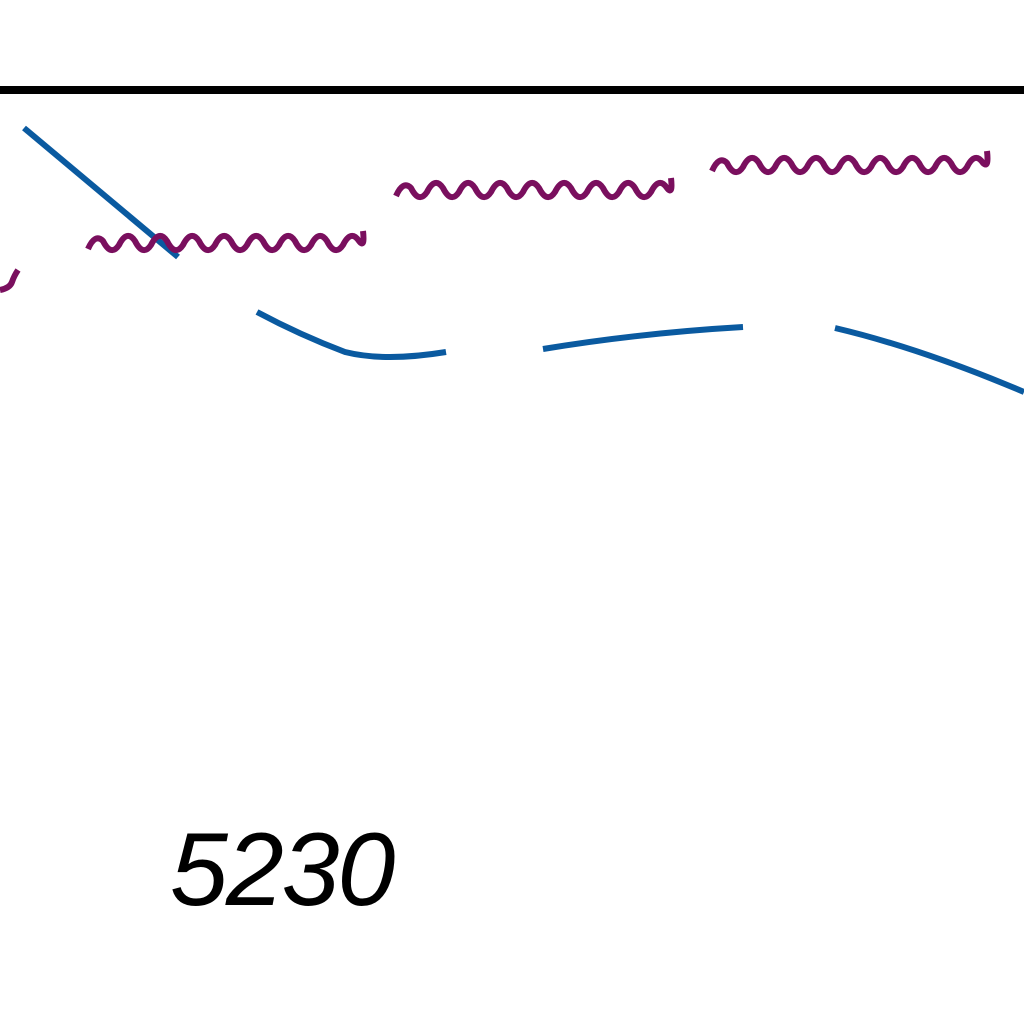 This screenshot has width=1024, height=1024. I want to click on map-label: 5230, so click(282, 870).